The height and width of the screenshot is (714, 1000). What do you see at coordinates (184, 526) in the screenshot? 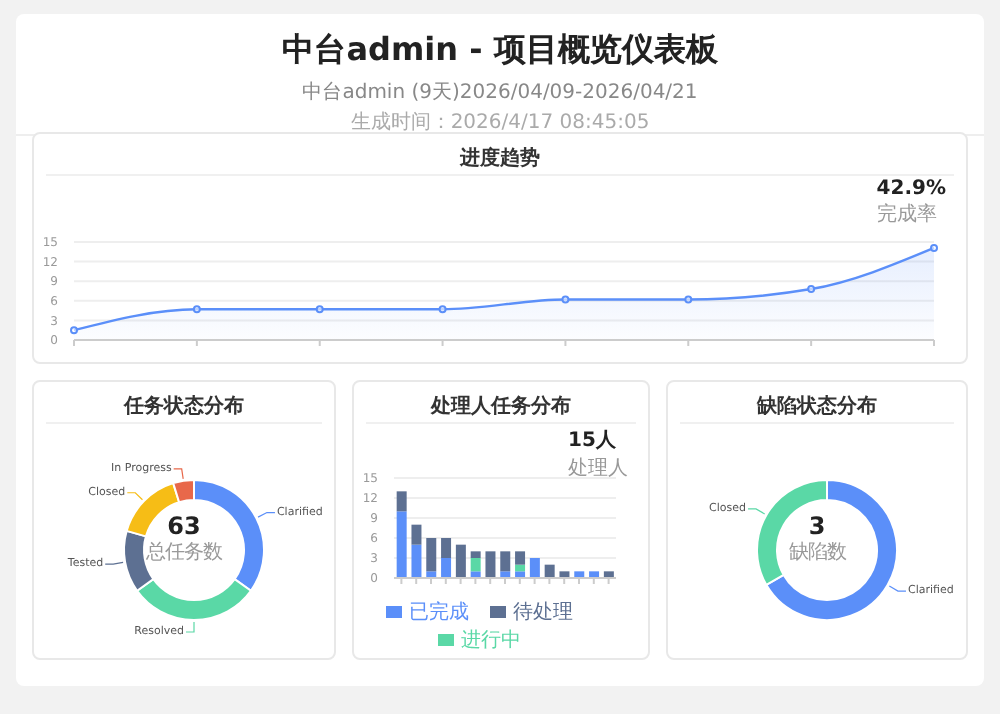
I see `text: 63` at bounding box center [184, 526].